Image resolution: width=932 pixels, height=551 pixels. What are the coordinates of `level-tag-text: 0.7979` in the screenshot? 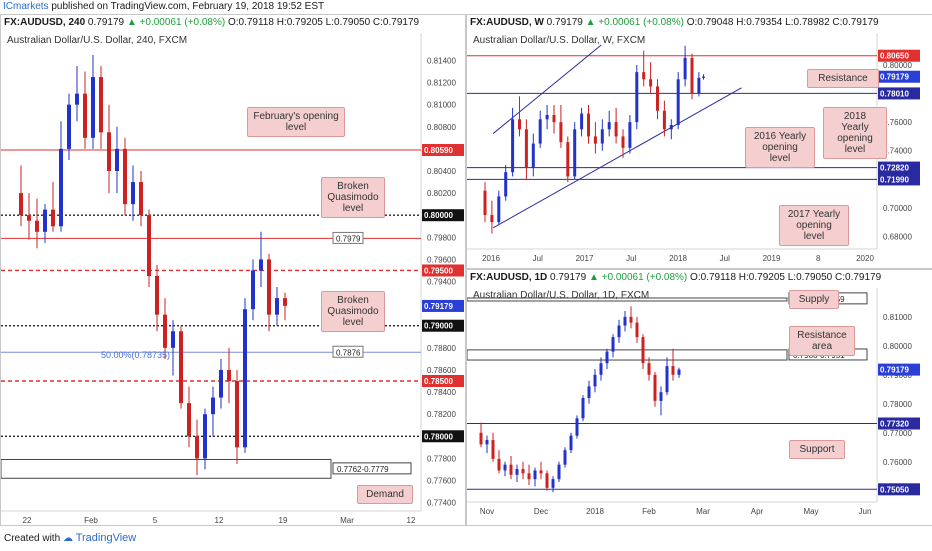 It's located at (348, 238).